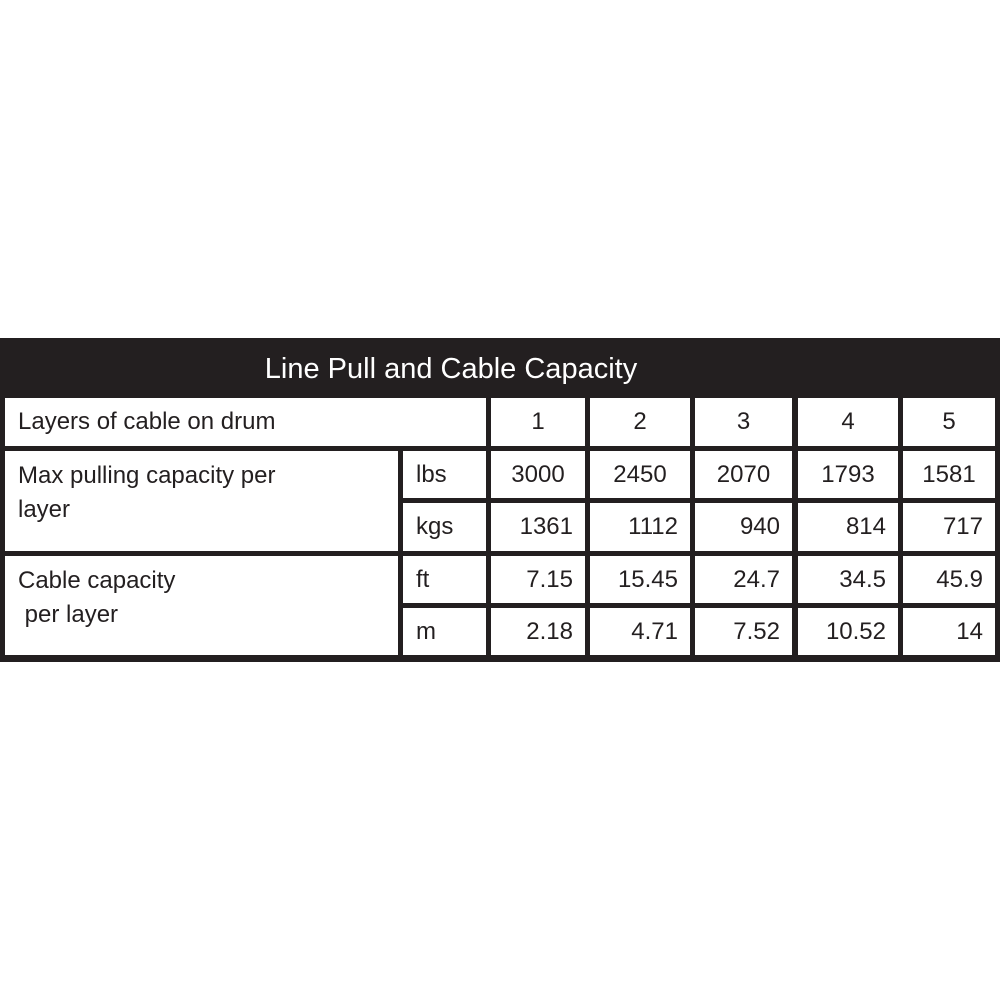 Image resolution: width=1000 pixels, height=1000 pixels. I want to click on value-cell: 24.7, so click(743, 579).